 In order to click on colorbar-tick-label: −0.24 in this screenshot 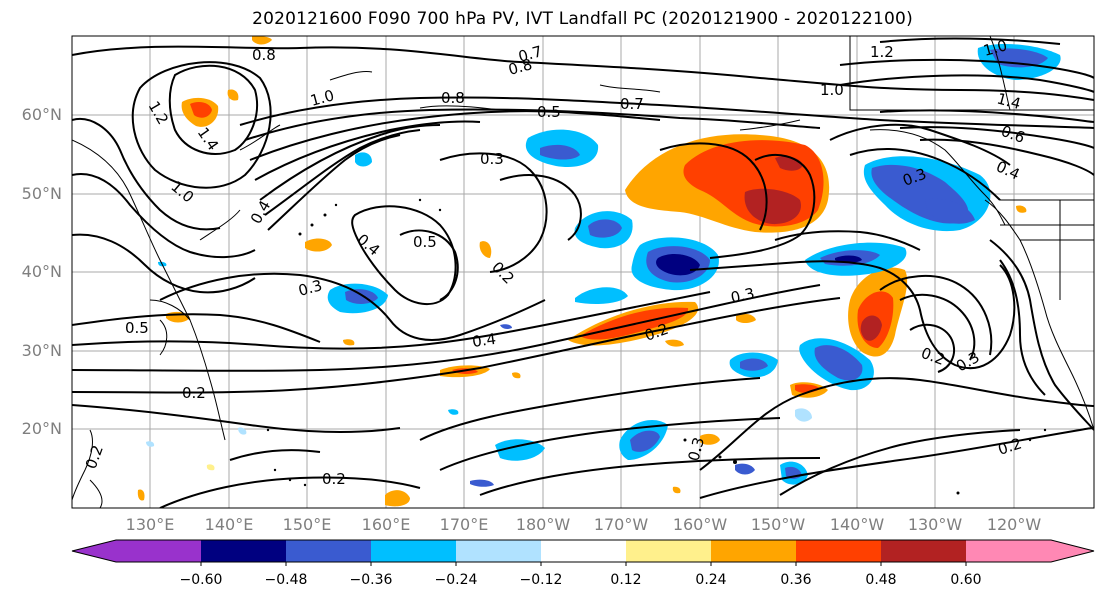, I will do `click(456, 580)`.